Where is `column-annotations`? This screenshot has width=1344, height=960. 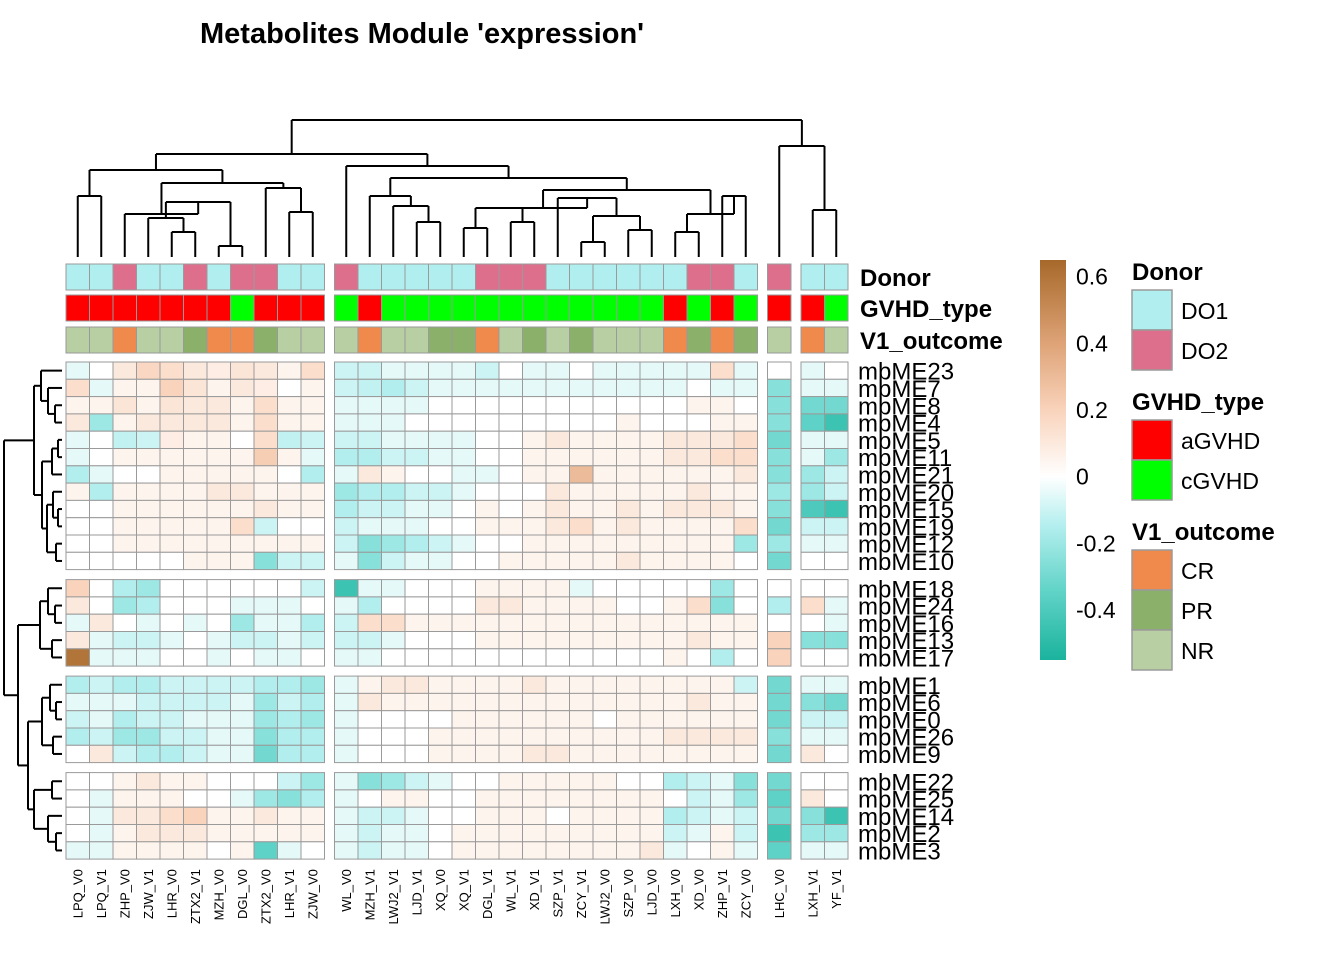 column-annotations is located at coordinates (457, 308).